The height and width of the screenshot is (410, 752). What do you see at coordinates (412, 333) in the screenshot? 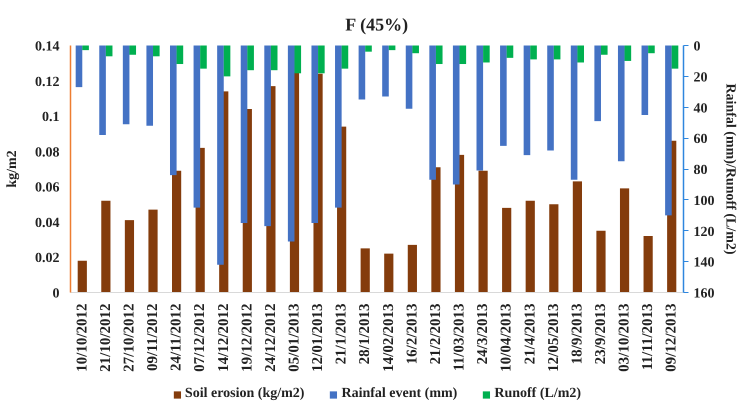
I see `x-tick-label: 16/2/2013` at bounding box center [412, 333].